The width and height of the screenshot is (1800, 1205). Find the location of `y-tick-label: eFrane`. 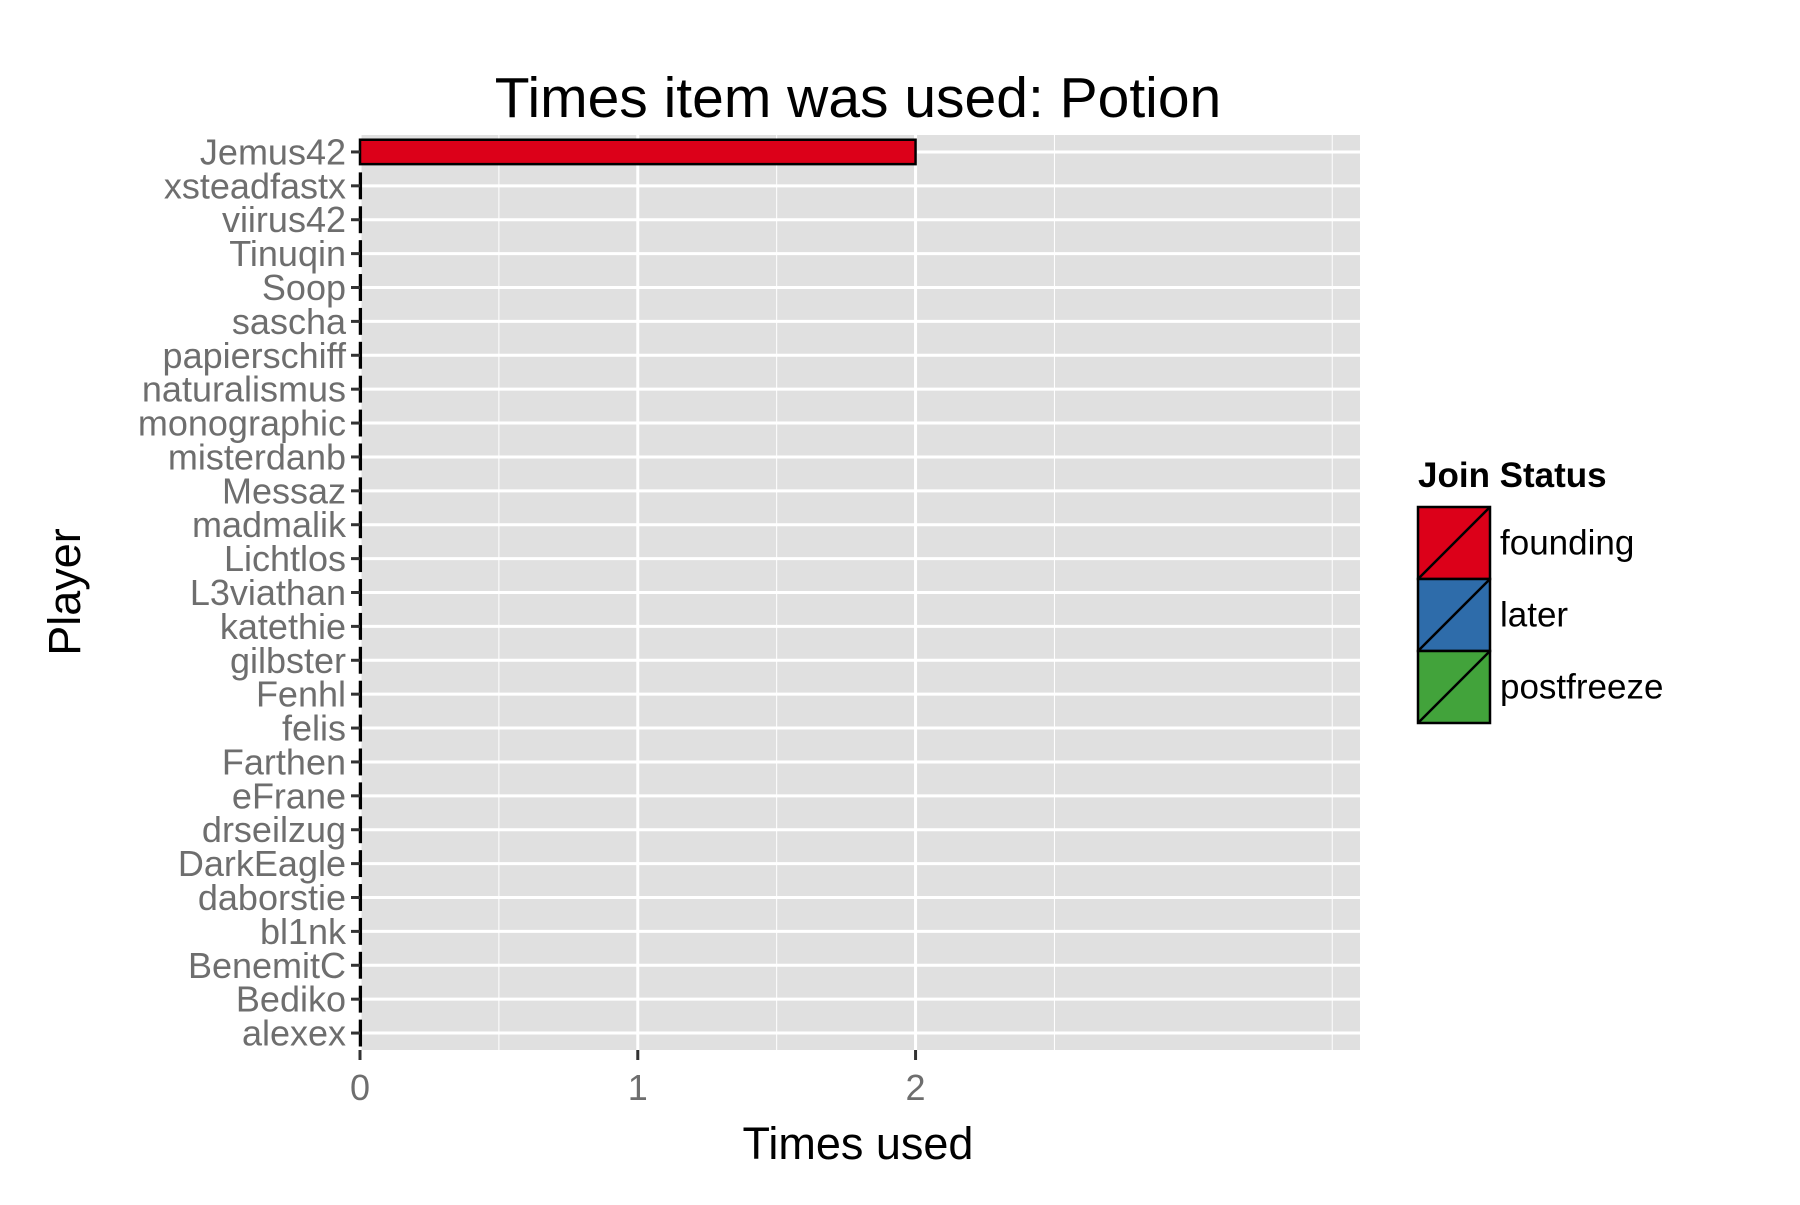

y-tick-label: eFrane is located at coordinates (289, 795).